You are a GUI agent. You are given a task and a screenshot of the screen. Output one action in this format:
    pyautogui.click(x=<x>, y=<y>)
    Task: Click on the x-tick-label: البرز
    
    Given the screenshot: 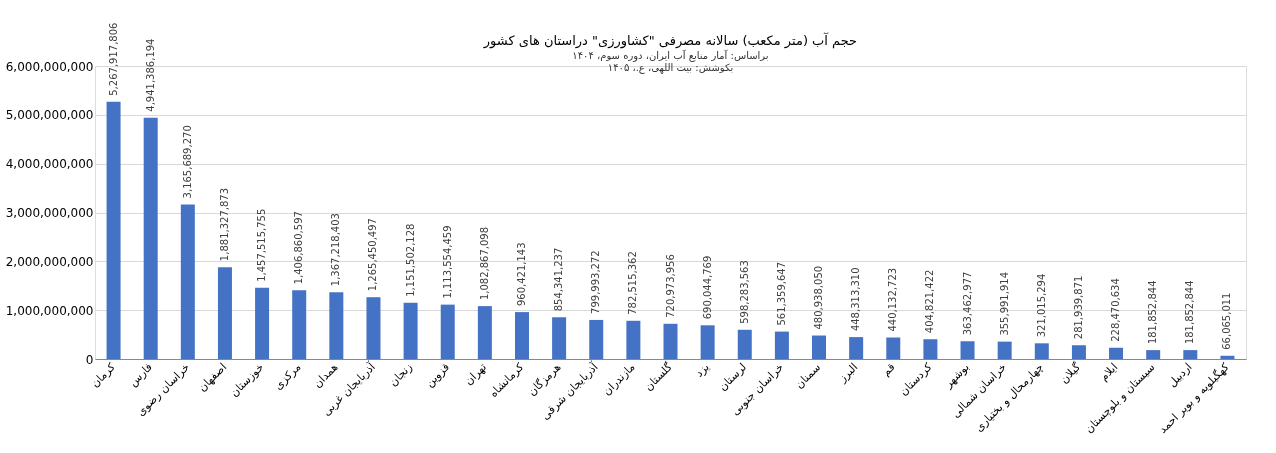 What is the action you would take?
    pyautogui.click(x=848, y=373)
    